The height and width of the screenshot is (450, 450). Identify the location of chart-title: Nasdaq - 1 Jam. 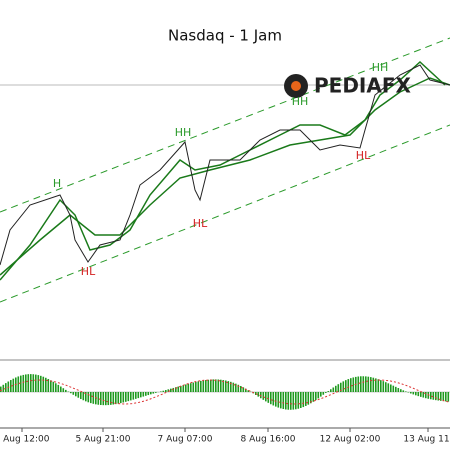
(225, 36).